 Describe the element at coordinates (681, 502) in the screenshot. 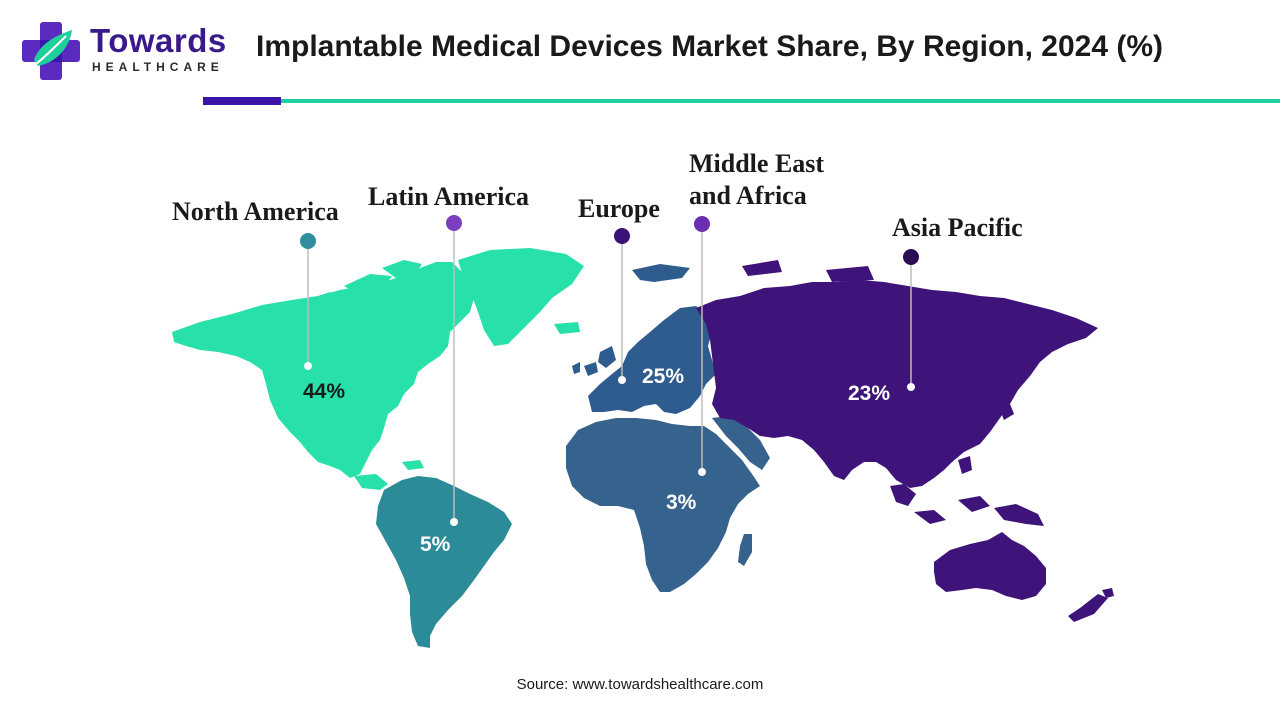

I see `value-mea: 3%` at that location.